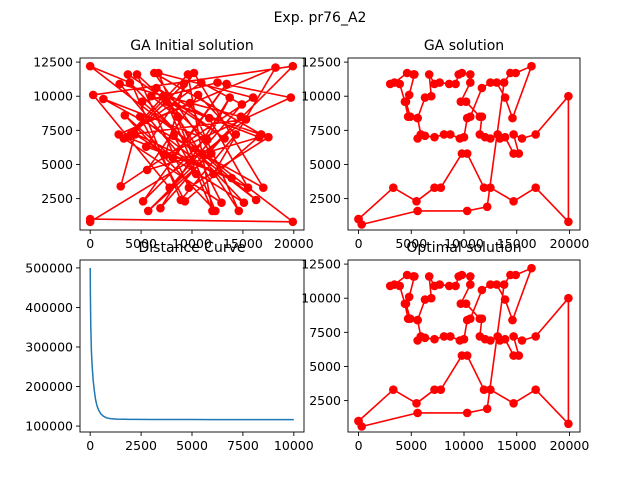 The image size is (640, 480). What do you see at coordinates (53, 62) in the screenshot?
I see `y-tick-label-init: 12500` at bounding box center [53, 62].